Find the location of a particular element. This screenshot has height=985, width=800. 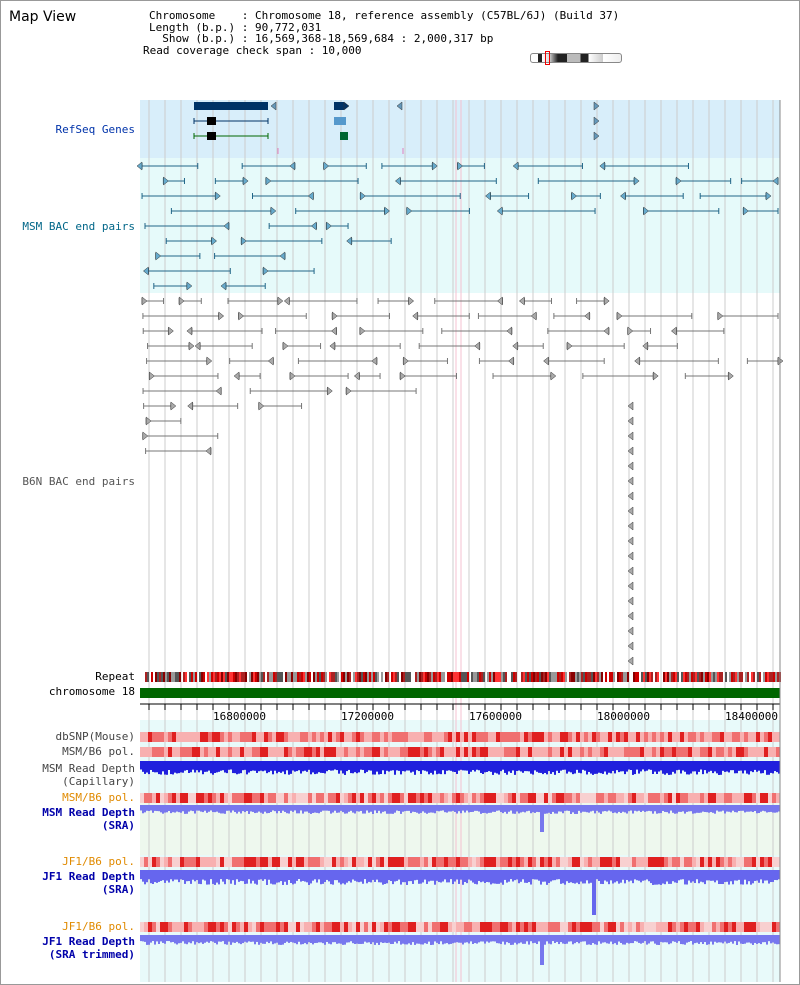

msm-b6-pol-label: MSM/B6 pol. is located at coordinates (98, 751).